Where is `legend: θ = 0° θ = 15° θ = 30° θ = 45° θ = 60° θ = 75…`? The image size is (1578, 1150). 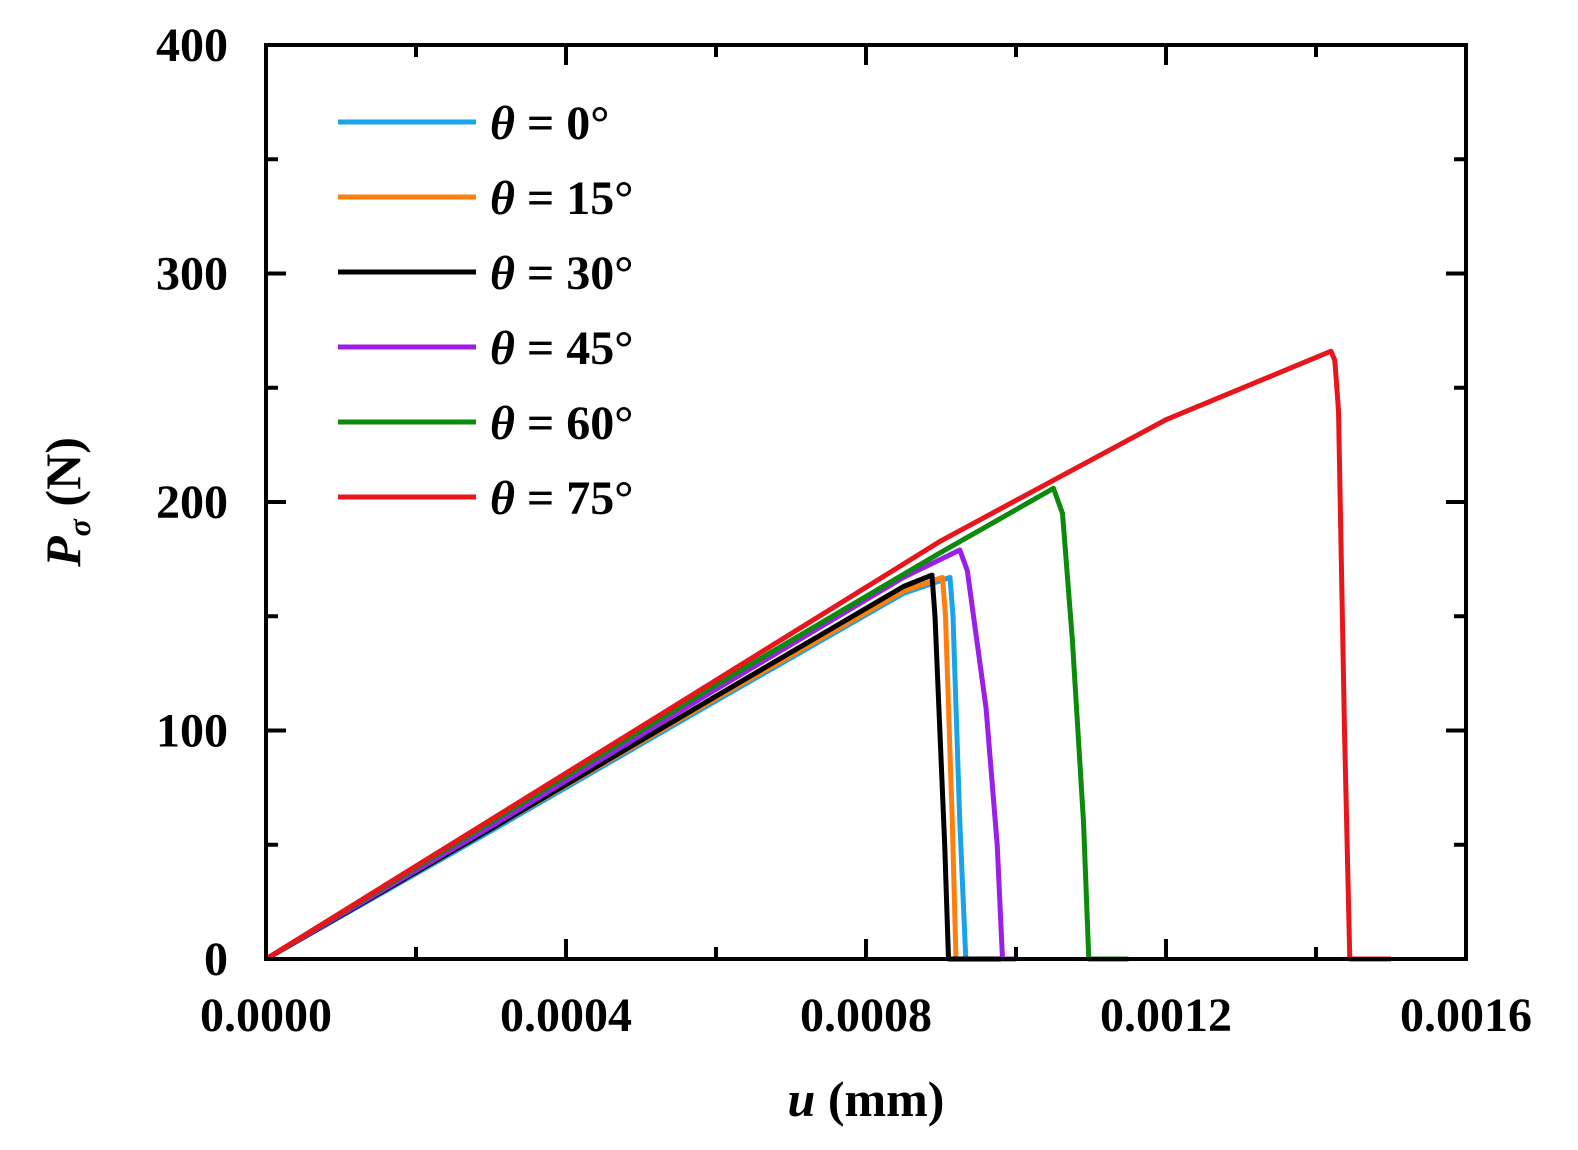
legend: θ = 0° θ = 15° θ = 30° θ = 45° θ = 60° θ = 75… is located at coordinates (485, 311).